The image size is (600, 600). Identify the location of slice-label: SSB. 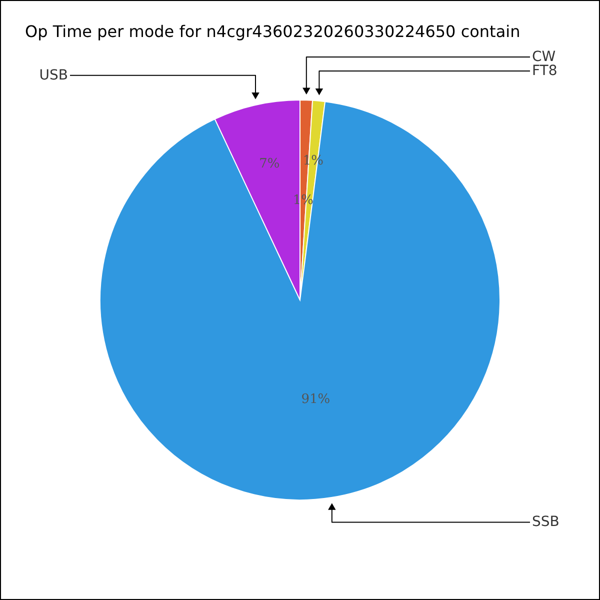
(546, 522).